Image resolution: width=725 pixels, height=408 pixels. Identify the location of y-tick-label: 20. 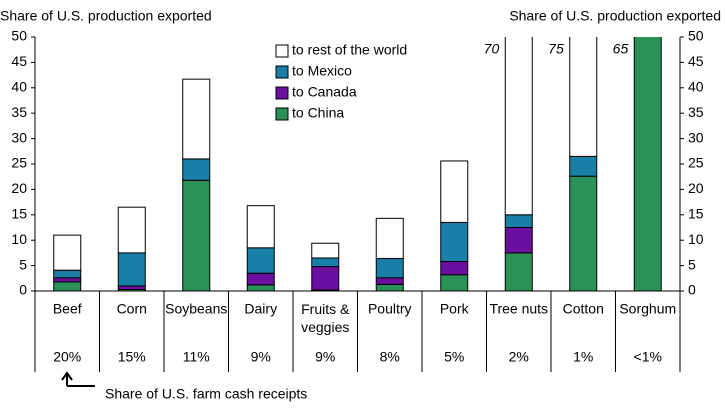
(19, 188).